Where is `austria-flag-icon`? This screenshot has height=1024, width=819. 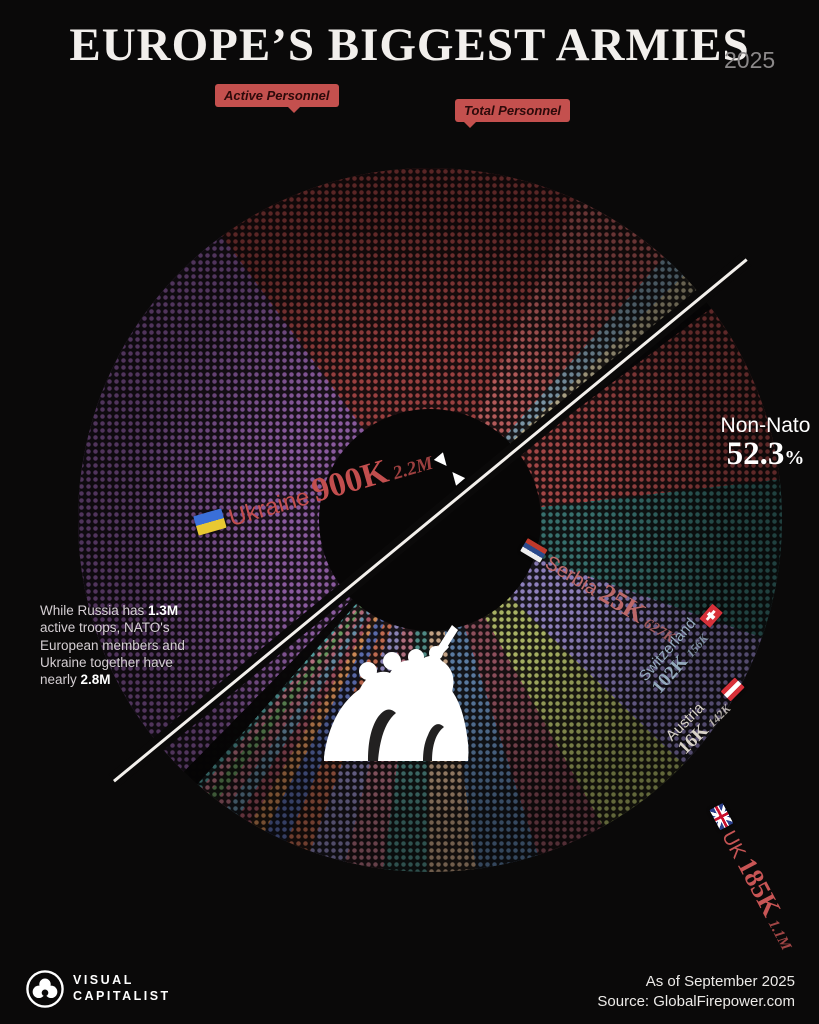 austria-flag-icon is located at coordinates (732, 689).